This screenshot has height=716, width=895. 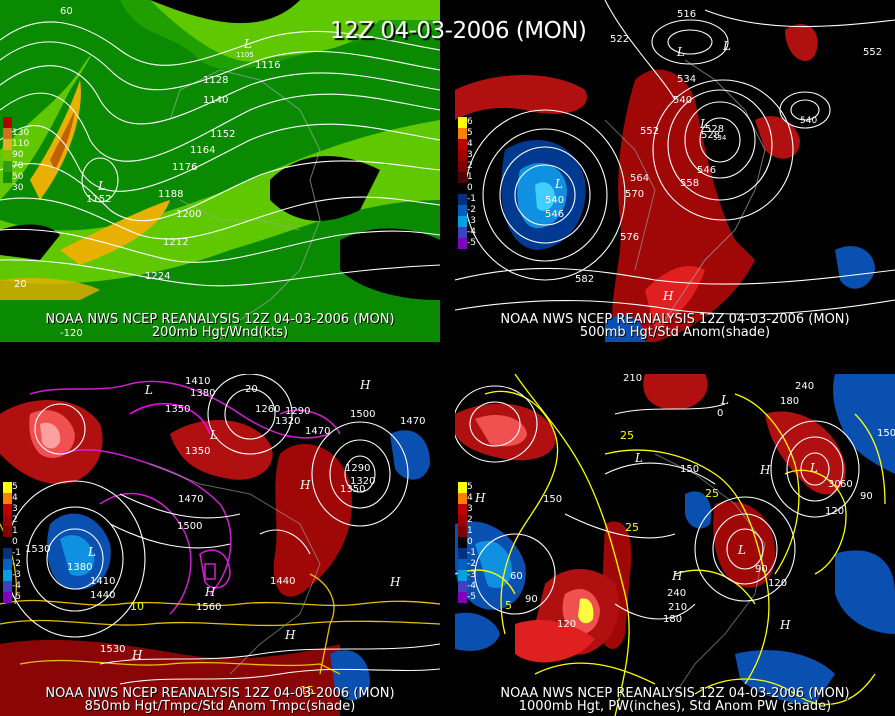 I want to click on contour-label: 552, so click(x=872, y=52).